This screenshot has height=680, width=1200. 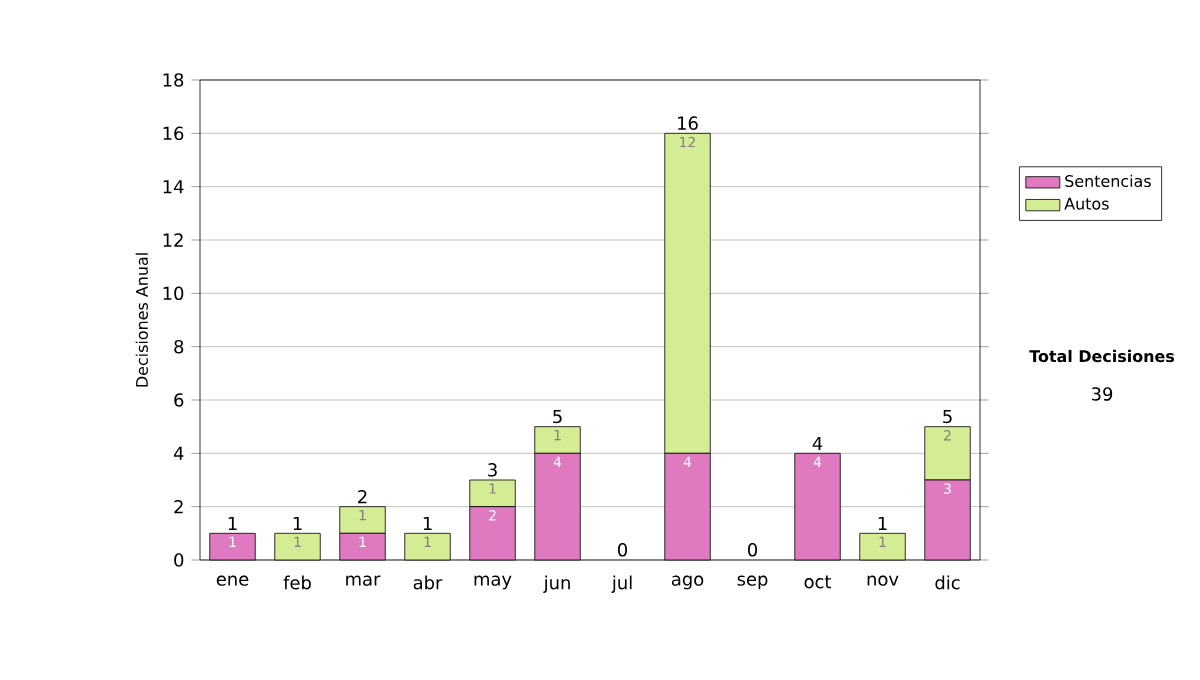 I want to click on x-tick-label: feb, so click(x=297, y=582).